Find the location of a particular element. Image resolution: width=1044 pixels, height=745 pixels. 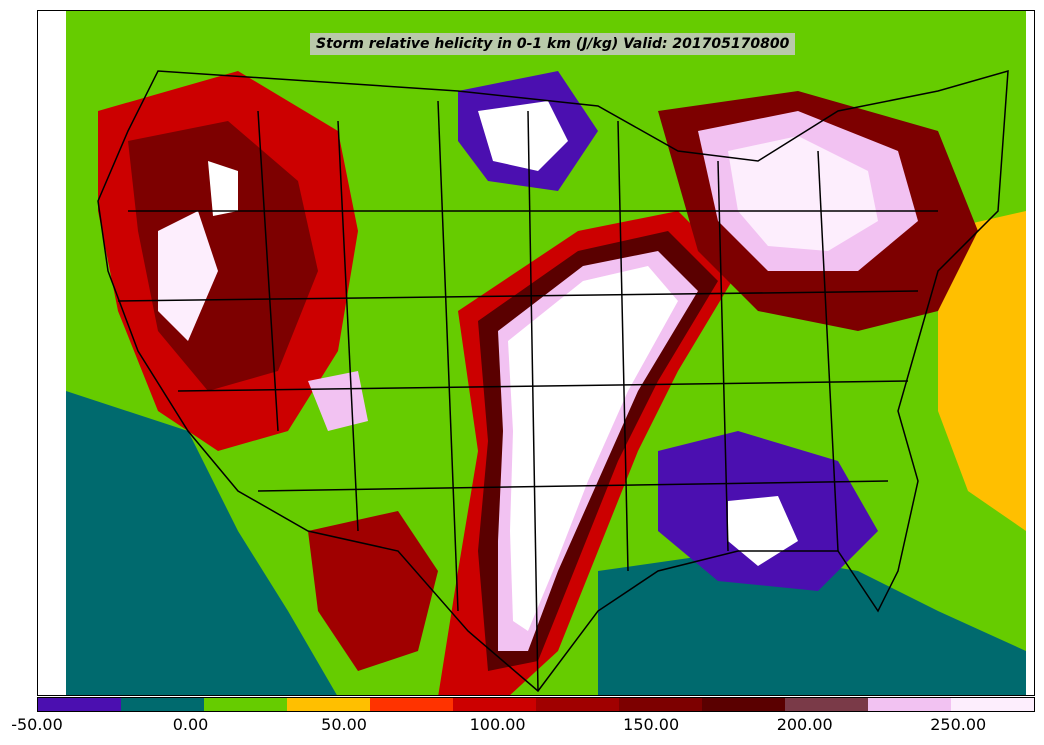

colorbar-ticks: -50.00 0.00 50.00 100.00 150.00 200.00 250.00 is located at coordinates (522, 728).